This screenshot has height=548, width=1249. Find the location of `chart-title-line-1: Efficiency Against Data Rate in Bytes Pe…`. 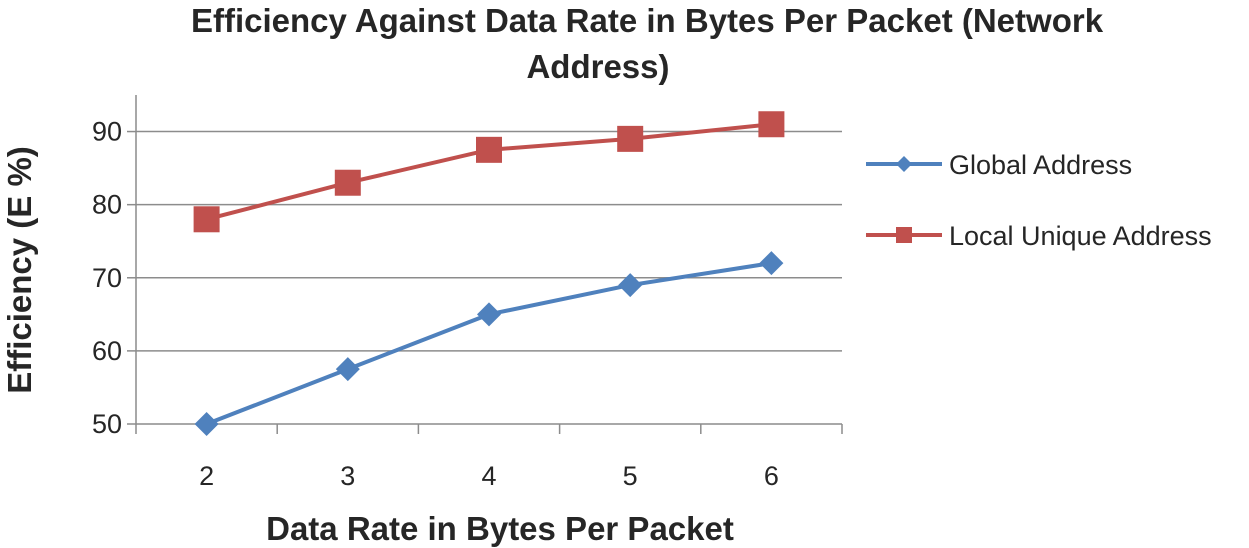

chart-title-line-1: Efficiency Against Data Rate in Bytes Pe… is located at coordinates (647, 20).